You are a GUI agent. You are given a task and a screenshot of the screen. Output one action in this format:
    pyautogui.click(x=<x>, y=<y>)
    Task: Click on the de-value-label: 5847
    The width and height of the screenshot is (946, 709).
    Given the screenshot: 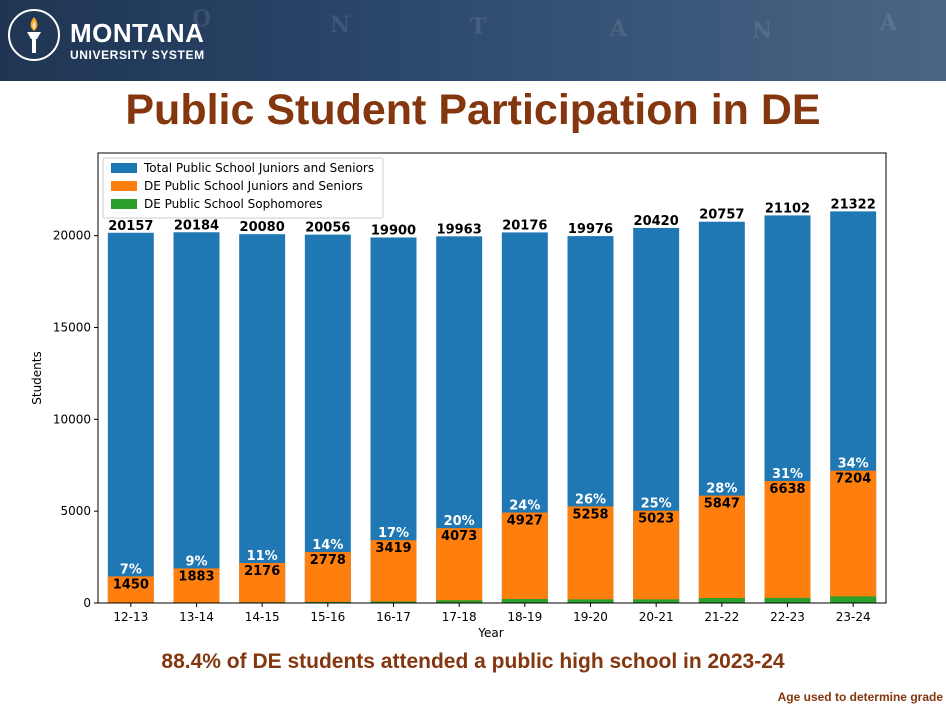 What is the action you would take?
    pyautogui.click(x=722, y=504)
    